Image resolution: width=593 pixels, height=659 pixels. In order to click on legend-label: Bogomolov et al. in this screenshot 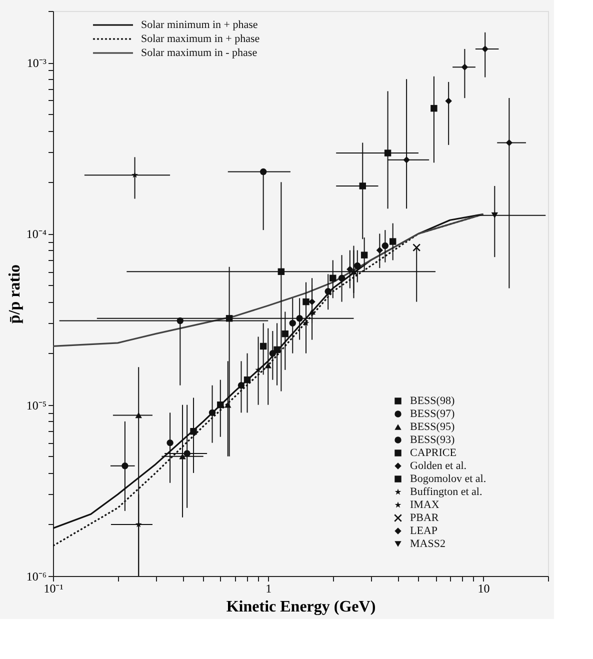, I will do `click(448, 479)`.